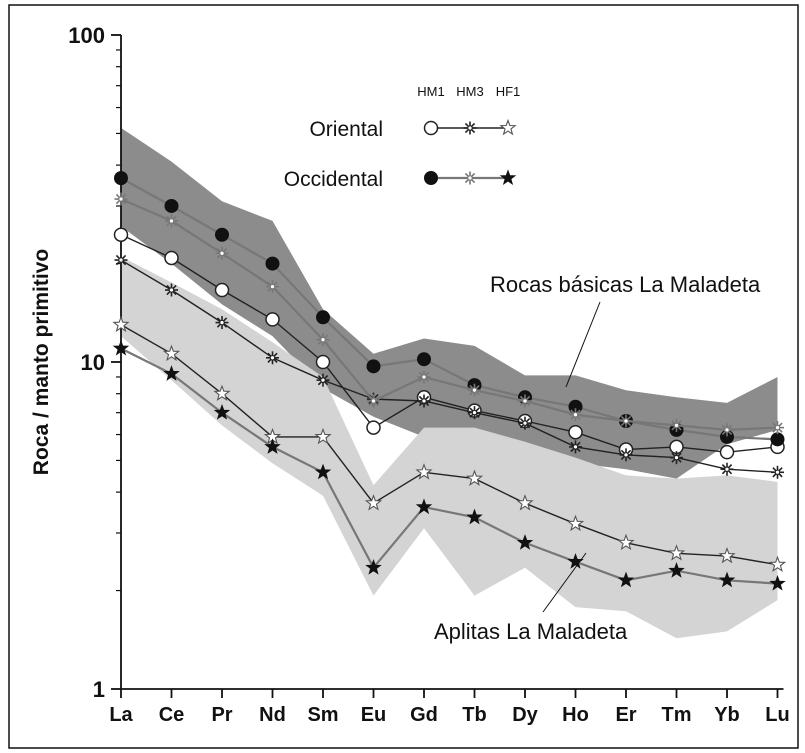 This screenshot has height=753, width=805. Describe the element at coordinates (575, 523) in the screenshot. I see `data-point-hf1-ho` at that location.